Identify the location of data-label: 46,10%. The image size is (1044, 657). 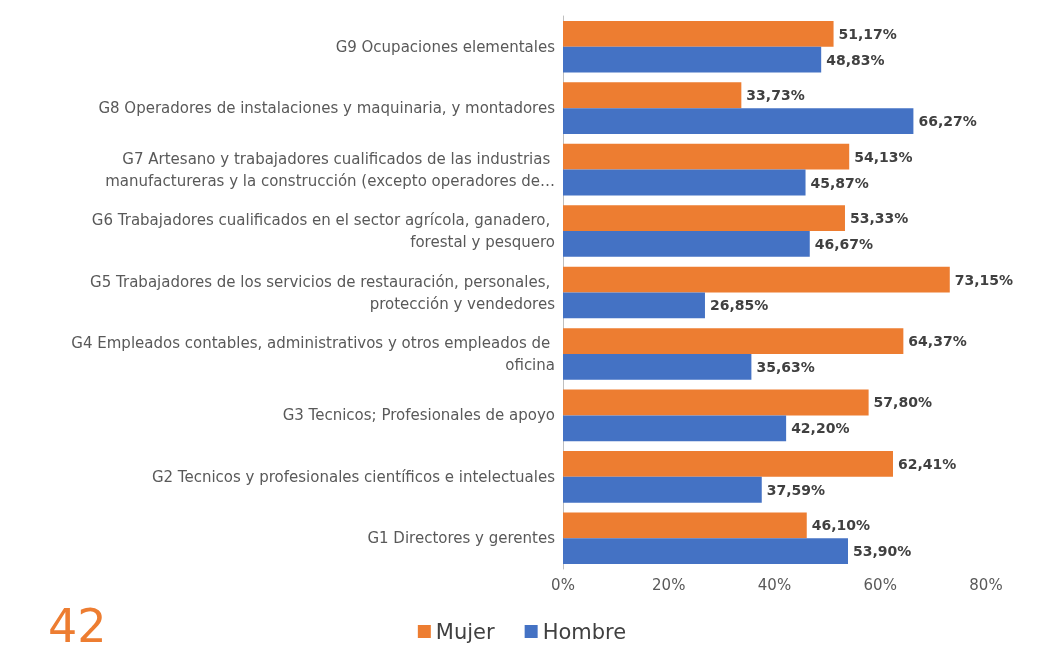
(841, 525).